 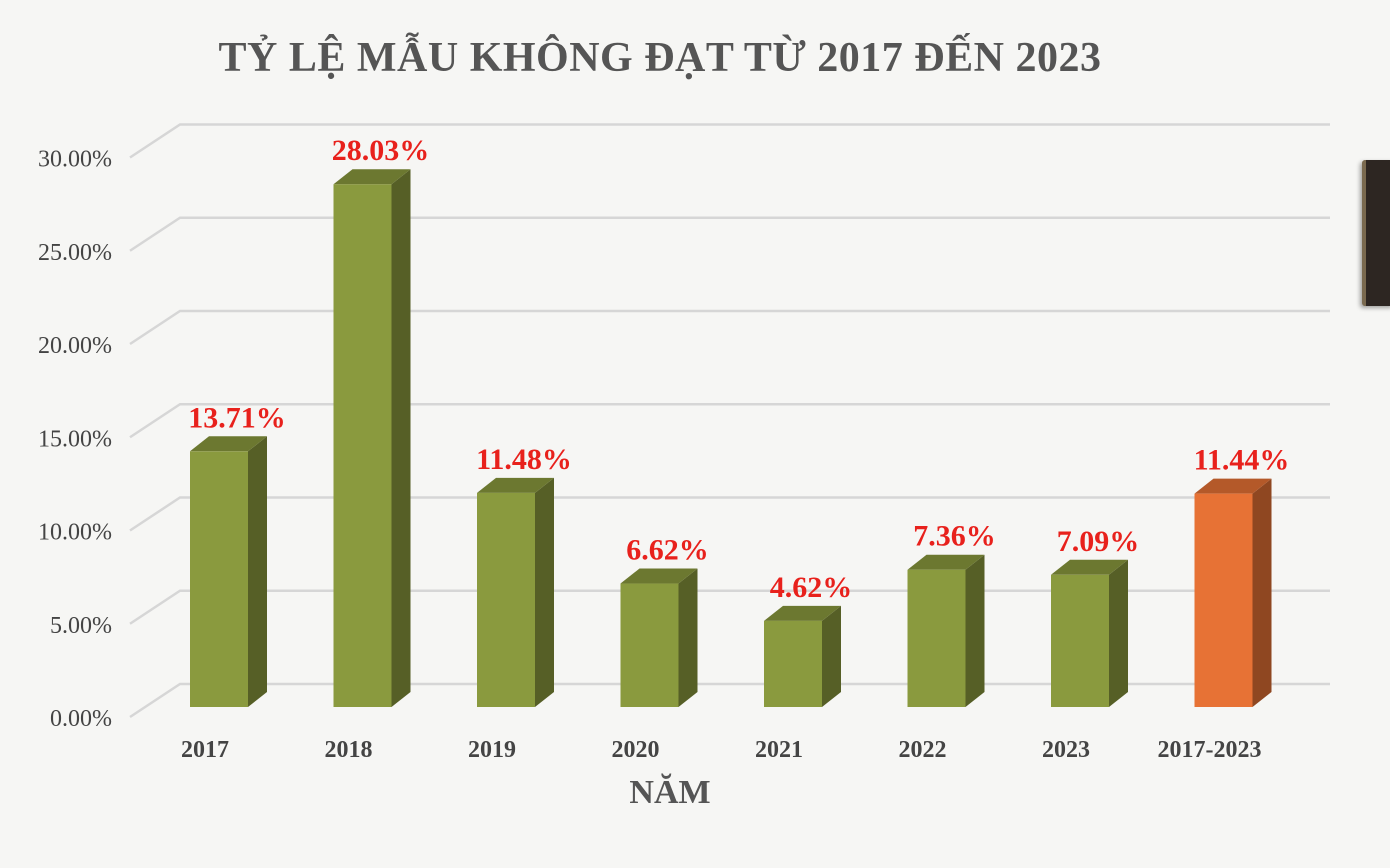 What do you see at coordinates (779, 750) in the screenshot?
I see `x-tick-label: 2021` at bounding box center [779, 750].